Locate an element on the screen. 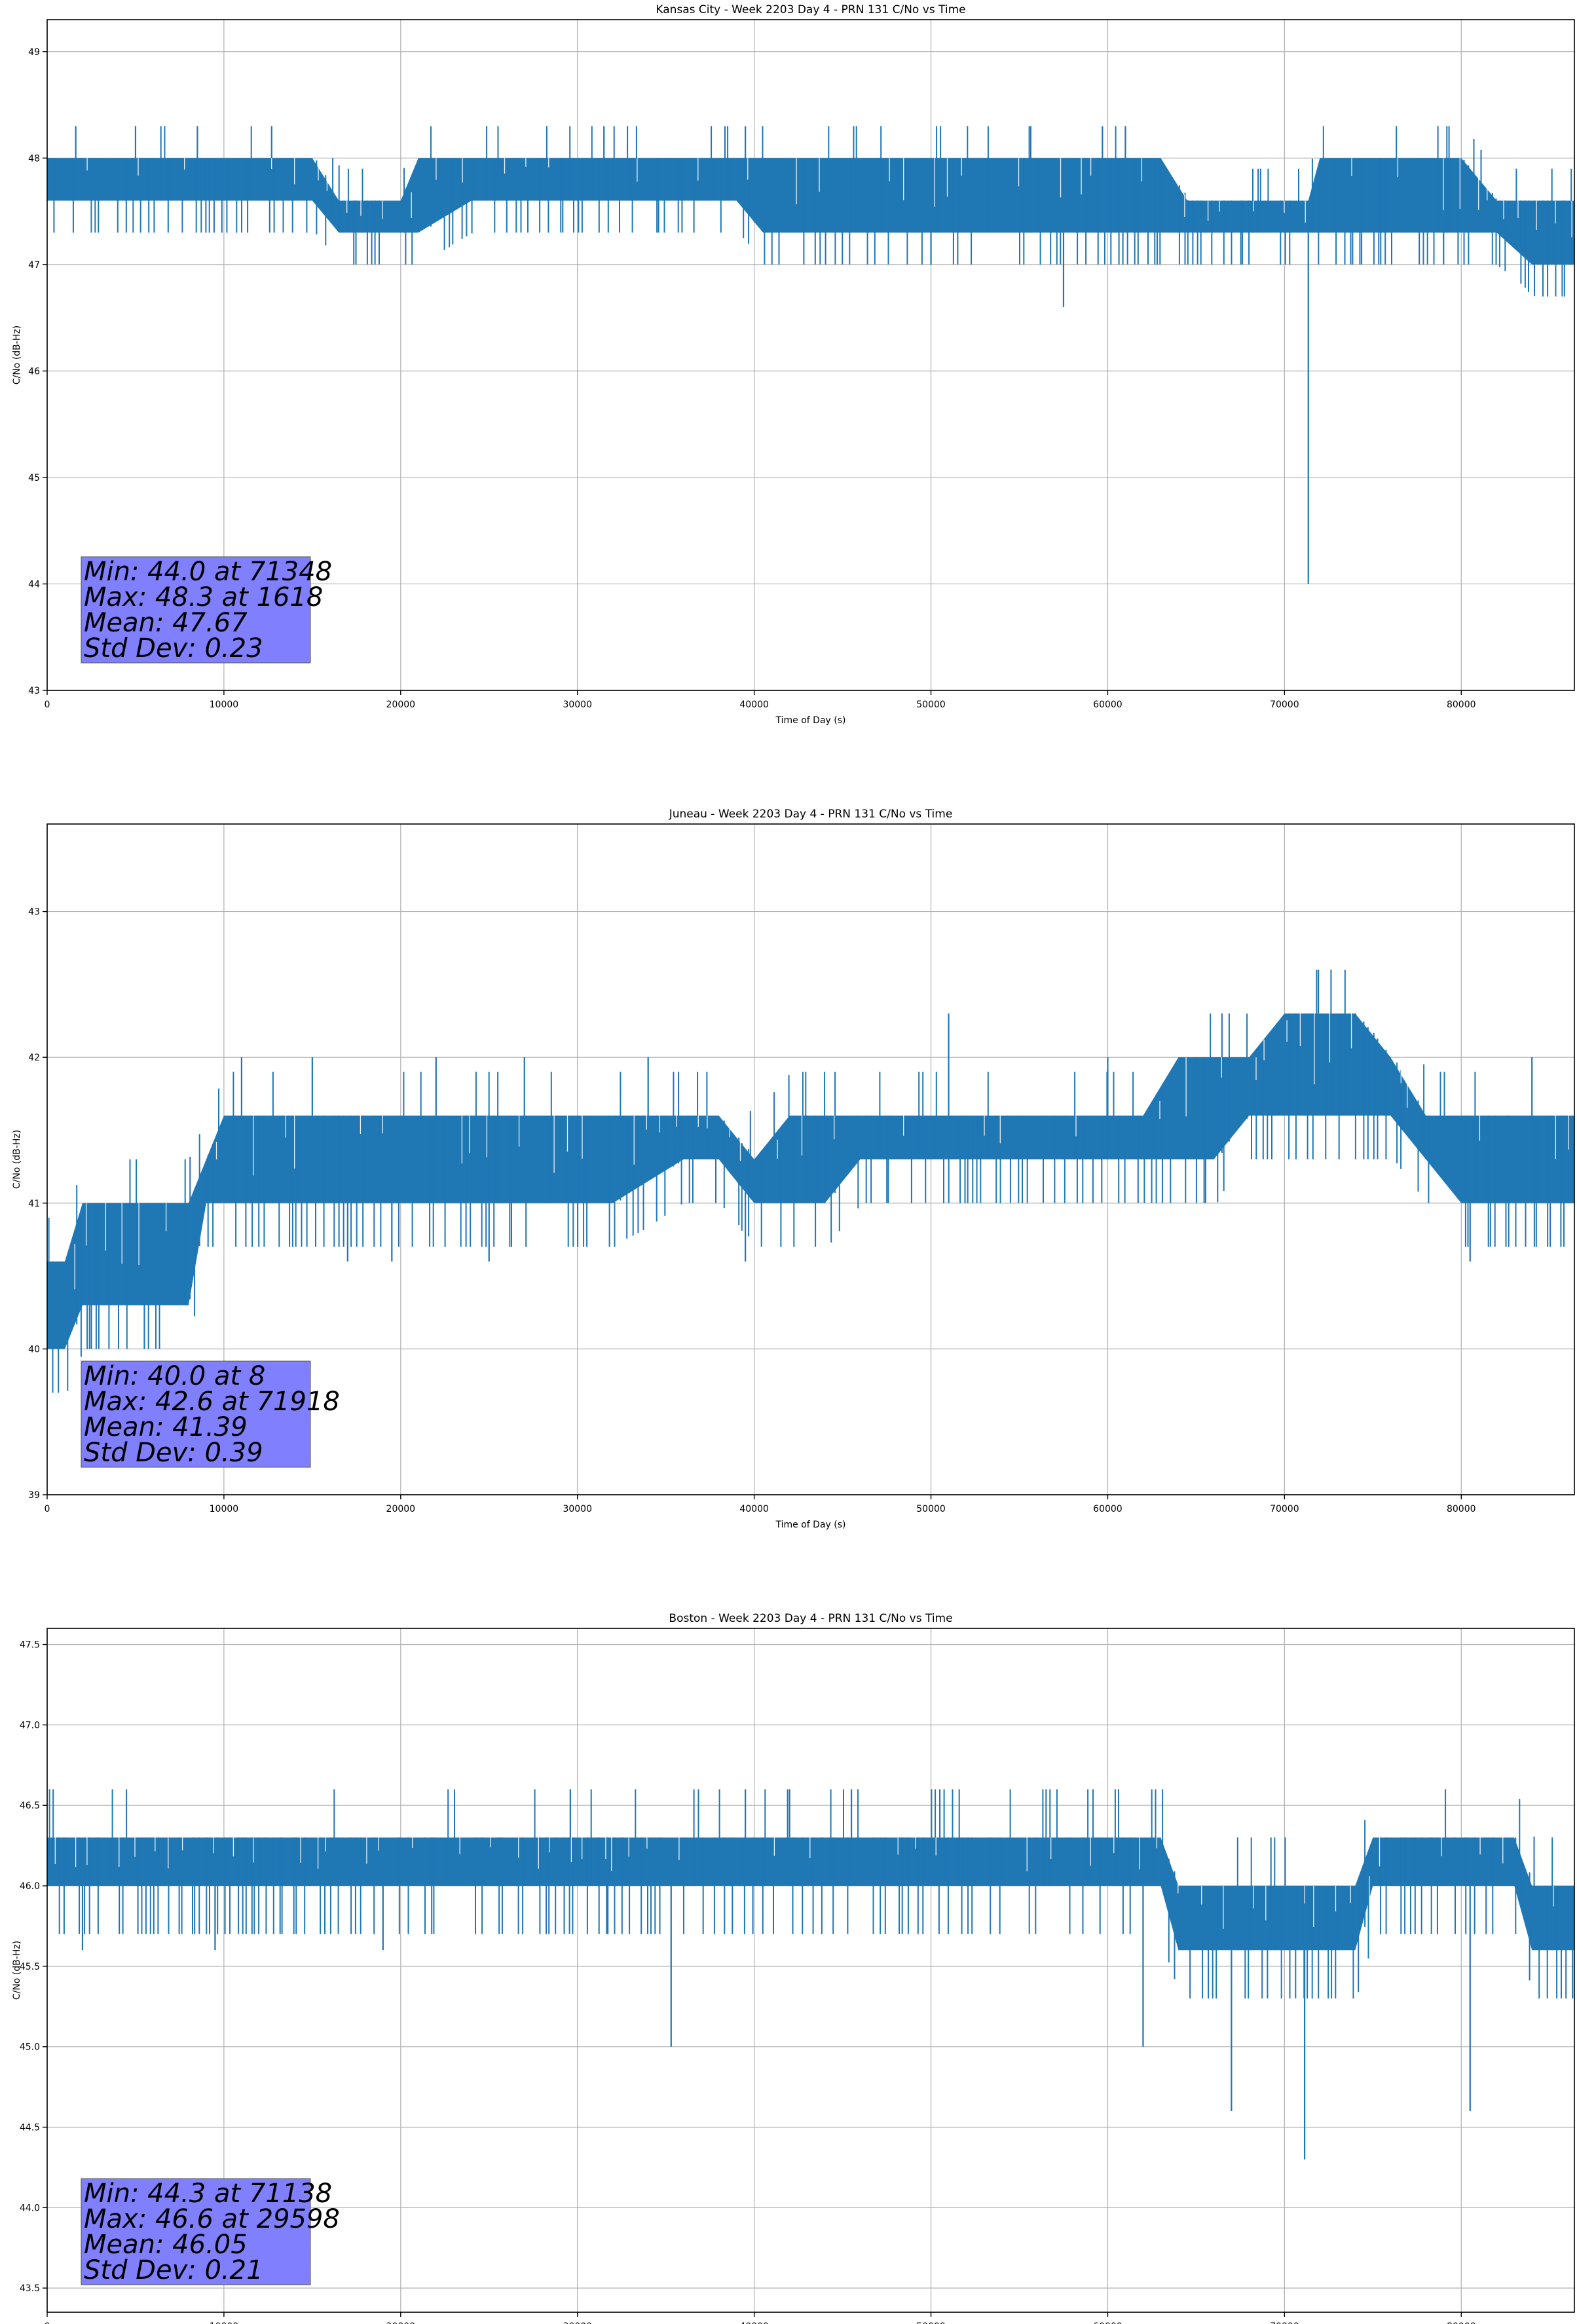 This screenshot has height=2324, width=1577. y-tick-label: 47 is located at coordinates (34, 265).